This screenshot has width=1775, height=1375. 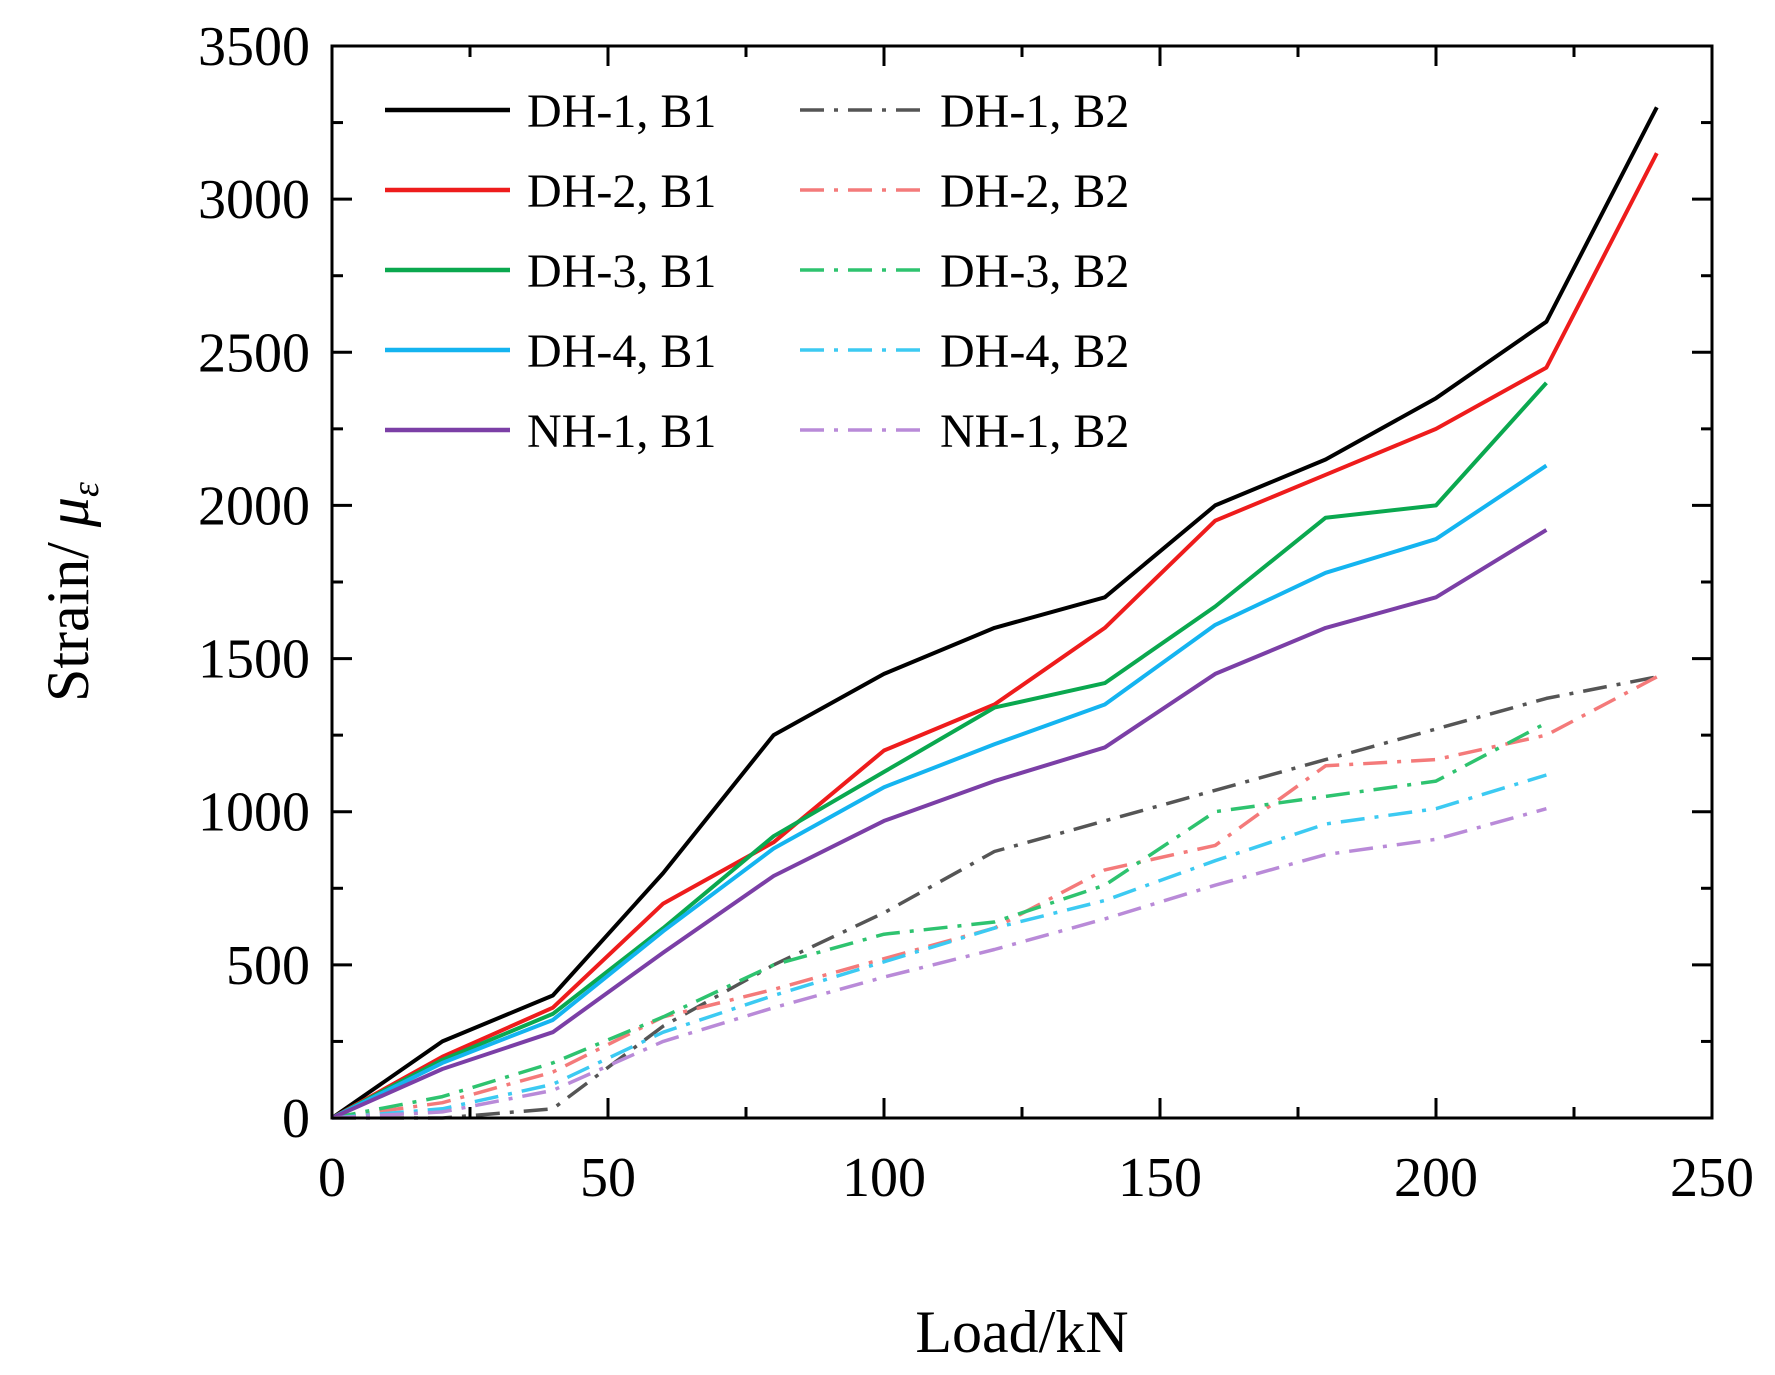 I want to click on x-tick-label: 150, so click(x=1160, y=1178).